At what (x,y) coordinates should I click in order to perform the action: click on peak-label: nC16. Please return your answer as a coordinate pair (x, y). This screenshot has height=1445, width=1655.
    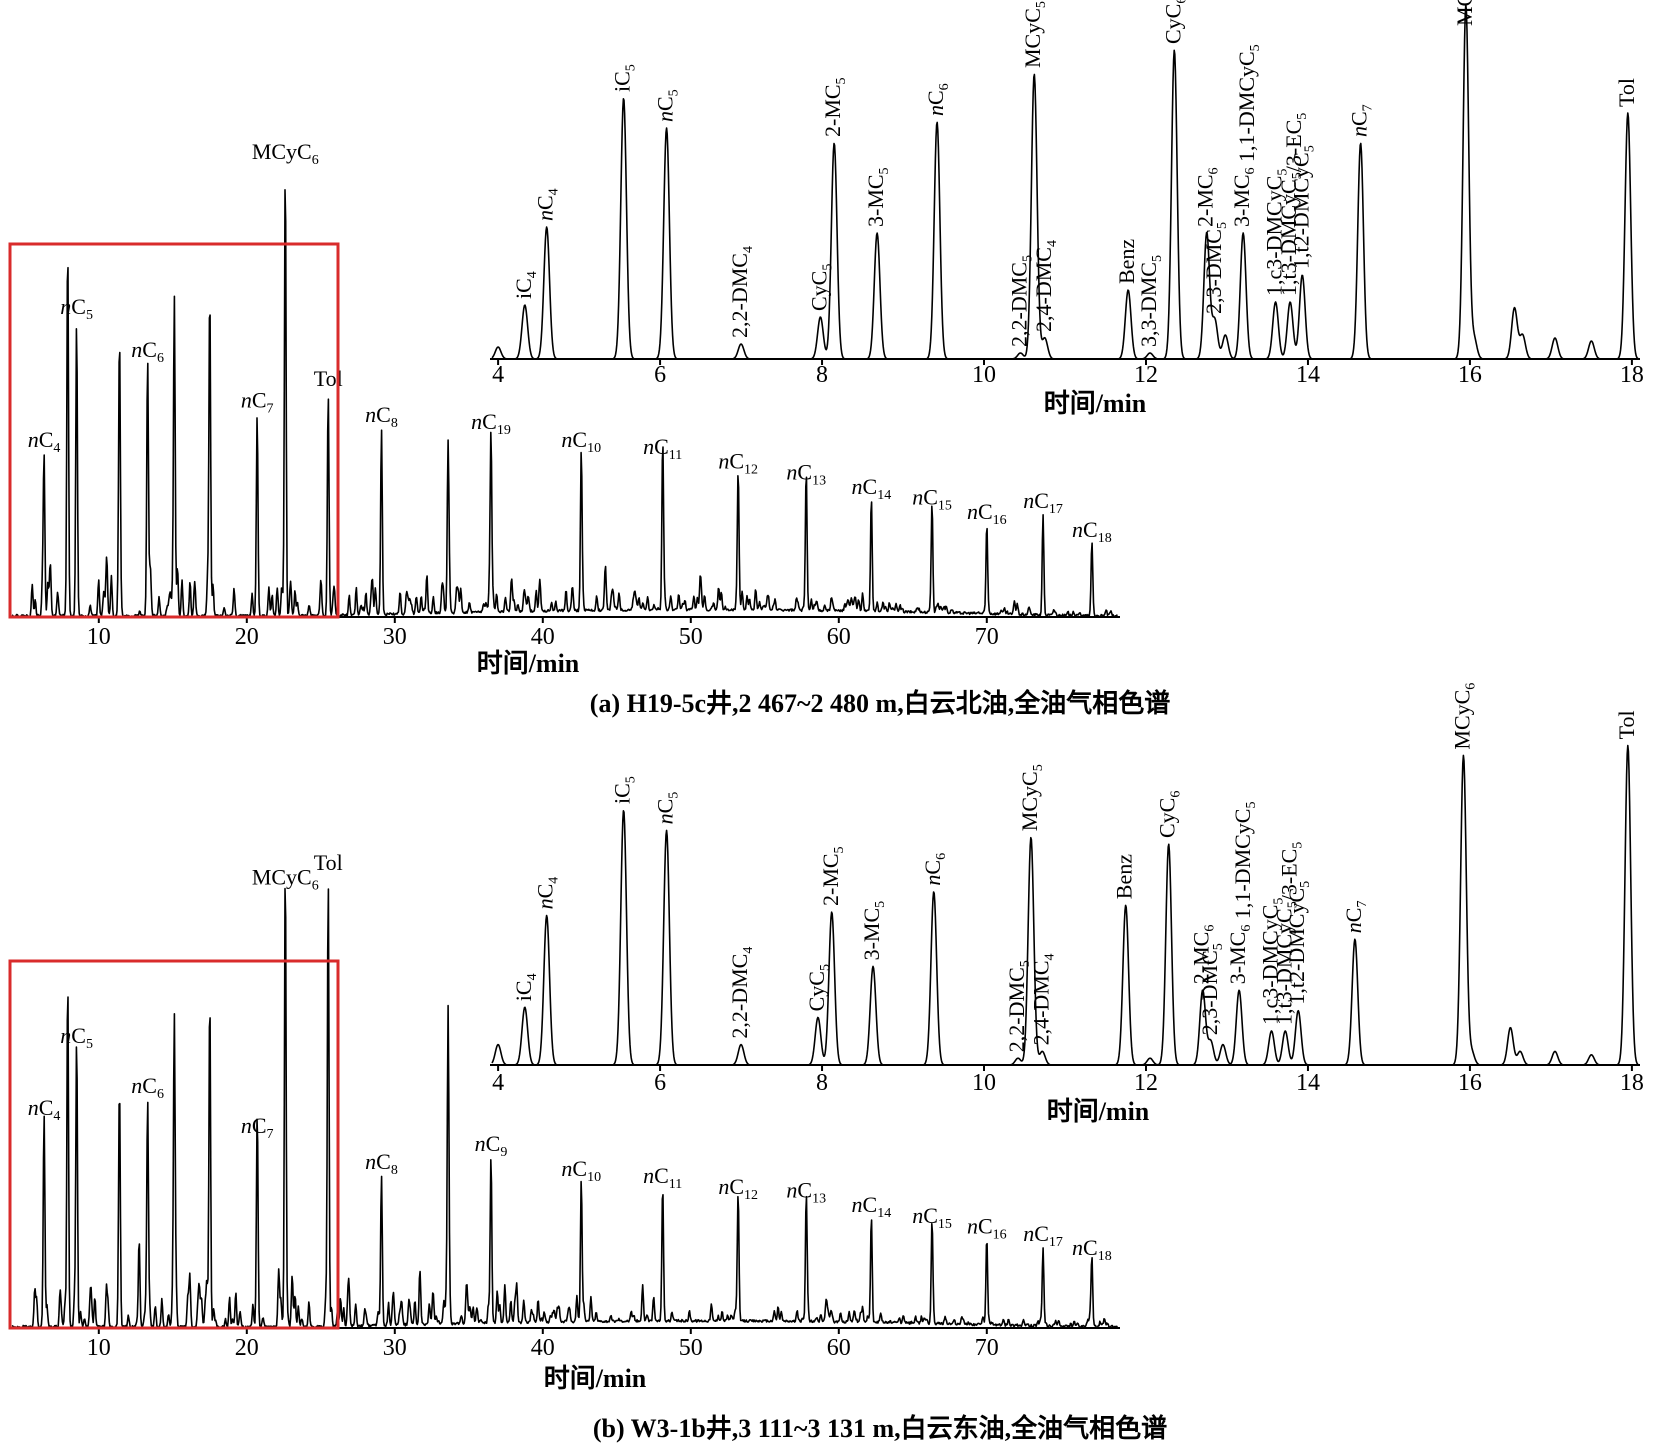
    Looking at the image, I should click on (987, 1228).